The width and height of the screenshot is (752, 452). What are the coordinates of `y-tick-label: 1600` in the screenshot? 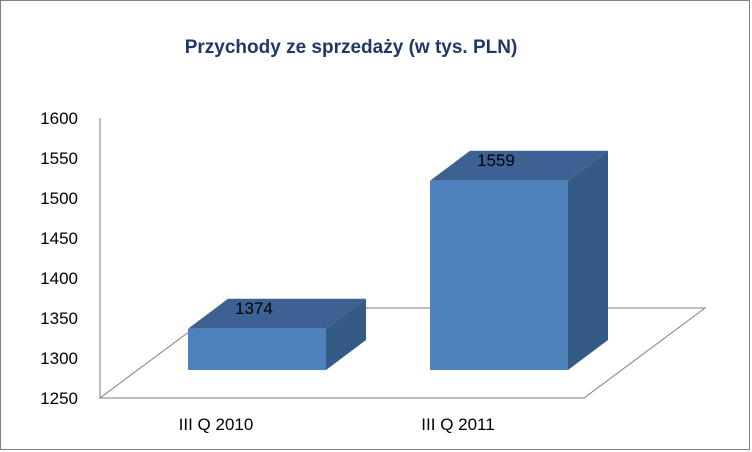 It's located at (59, 118).